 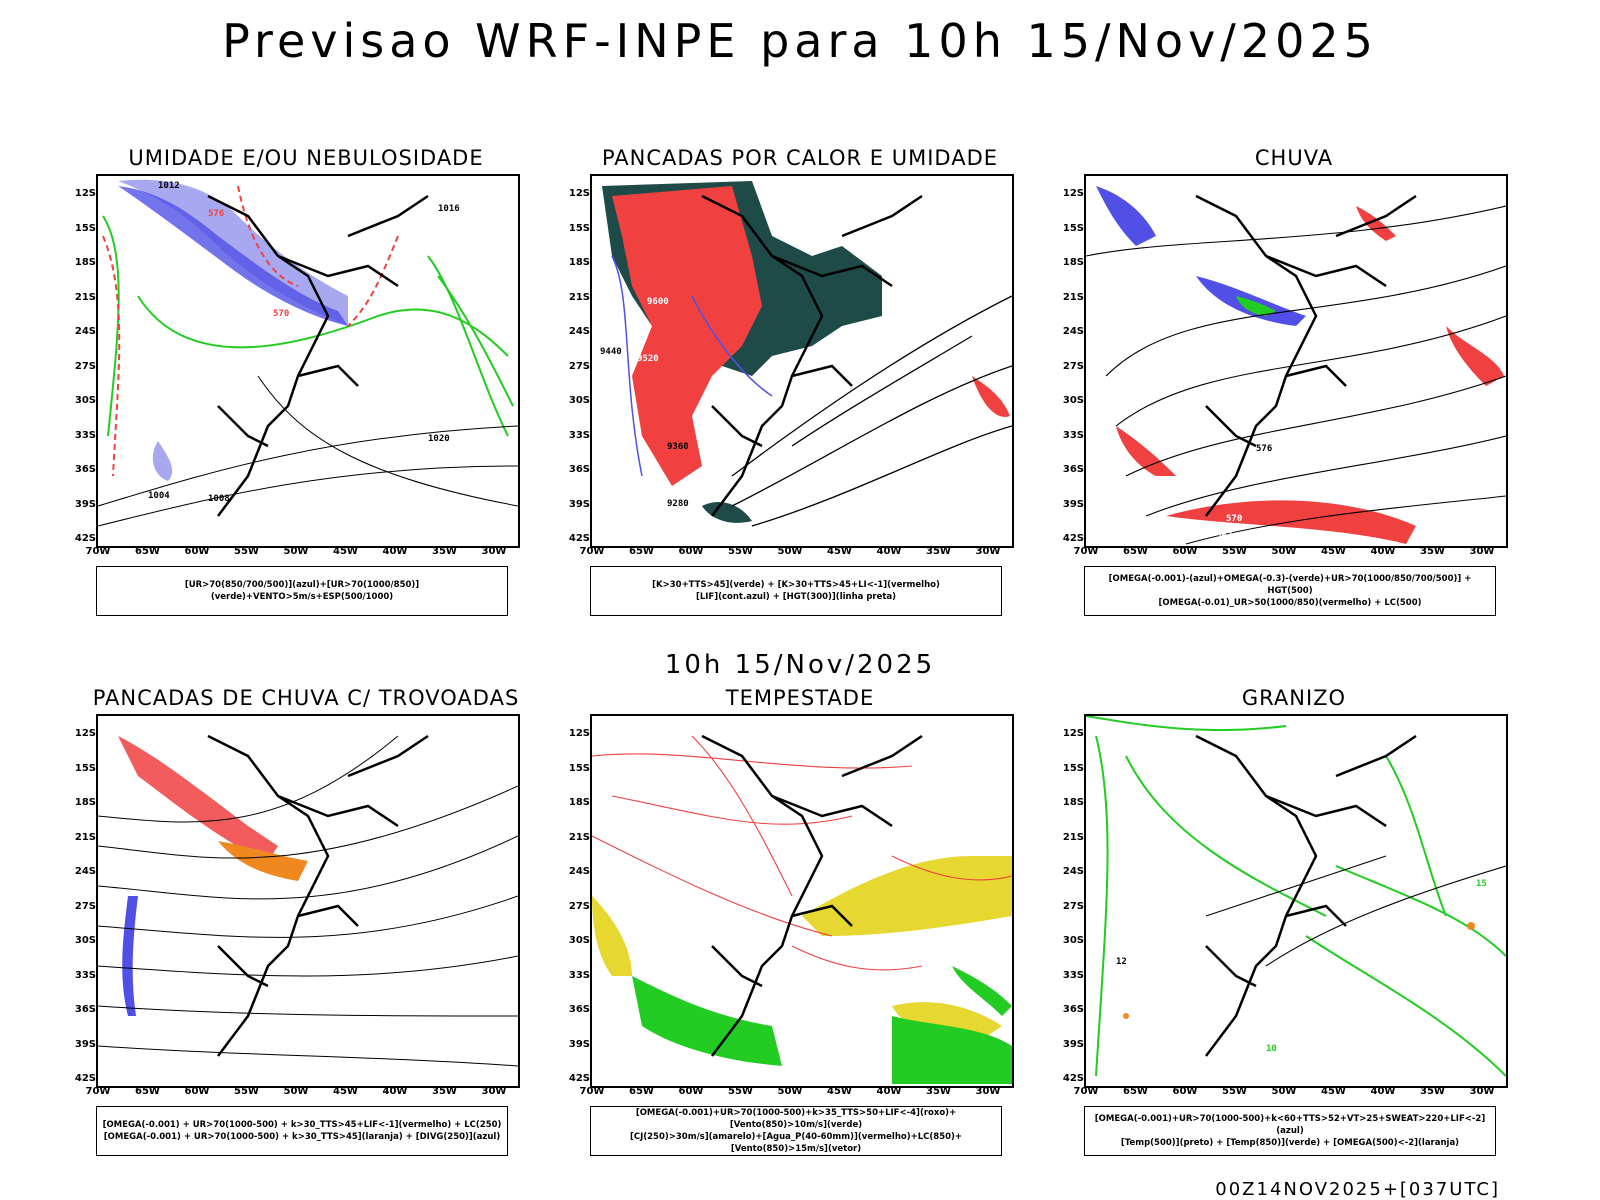 I want to click on panel-title: TEMPESTADE, so click(x=800, y=698).